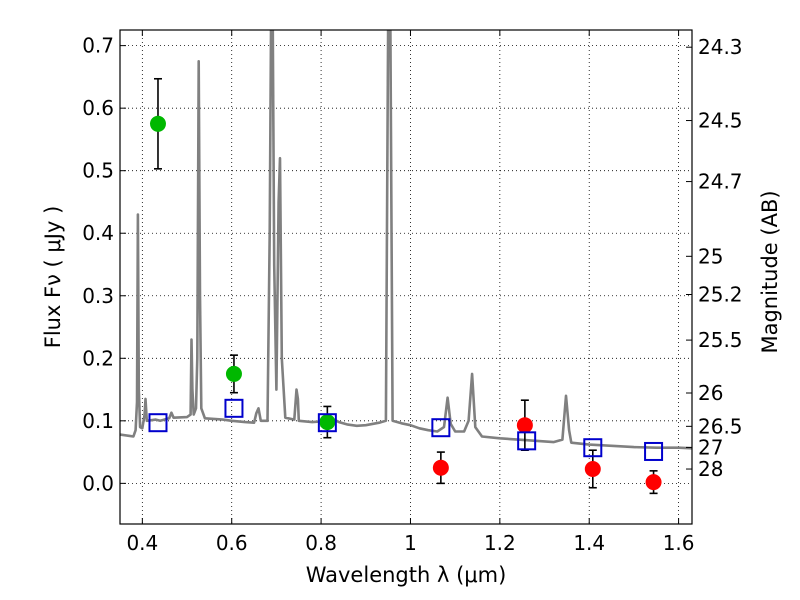 This screenshot has width=800, height=600. I want to click on y2-tick-label: 25.2, so click(720, 295).